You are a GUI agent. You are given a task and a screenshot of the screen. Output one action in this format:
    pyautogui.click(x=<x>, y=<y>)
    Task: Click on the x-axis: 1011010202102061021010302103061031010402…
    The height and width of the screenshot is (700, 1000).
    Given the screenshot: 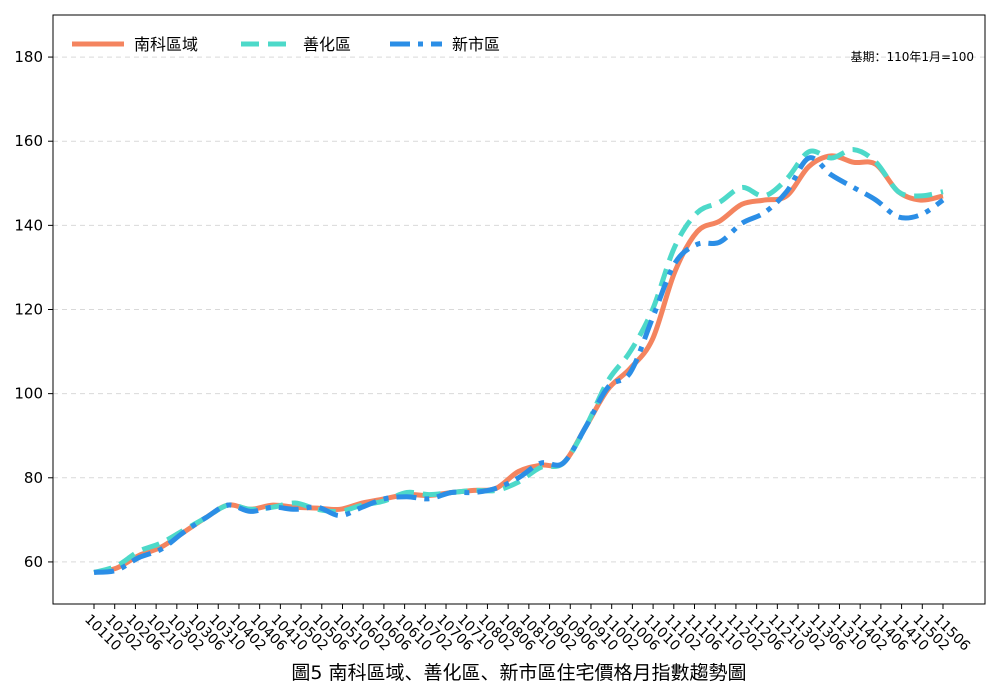 What is the action you would take?
    pyautogui.click(x=527, y=629)
    